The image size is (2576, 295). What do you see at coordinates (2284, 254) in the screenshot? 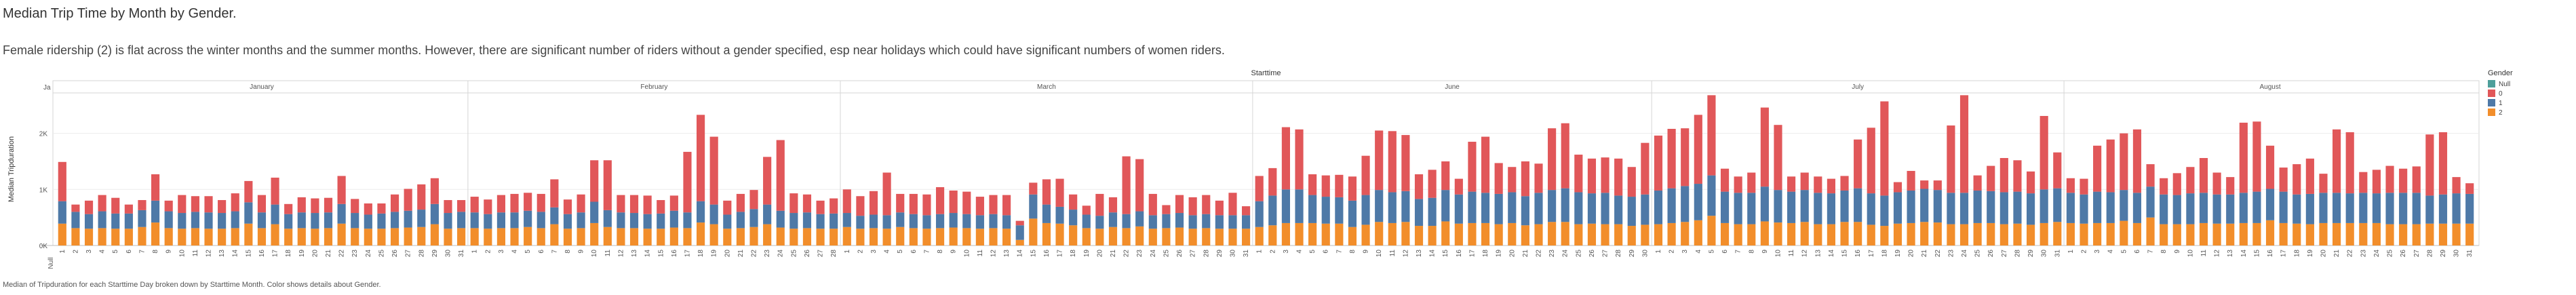
I see `x-tick-label: 17` at bounding box center [2284, 254].